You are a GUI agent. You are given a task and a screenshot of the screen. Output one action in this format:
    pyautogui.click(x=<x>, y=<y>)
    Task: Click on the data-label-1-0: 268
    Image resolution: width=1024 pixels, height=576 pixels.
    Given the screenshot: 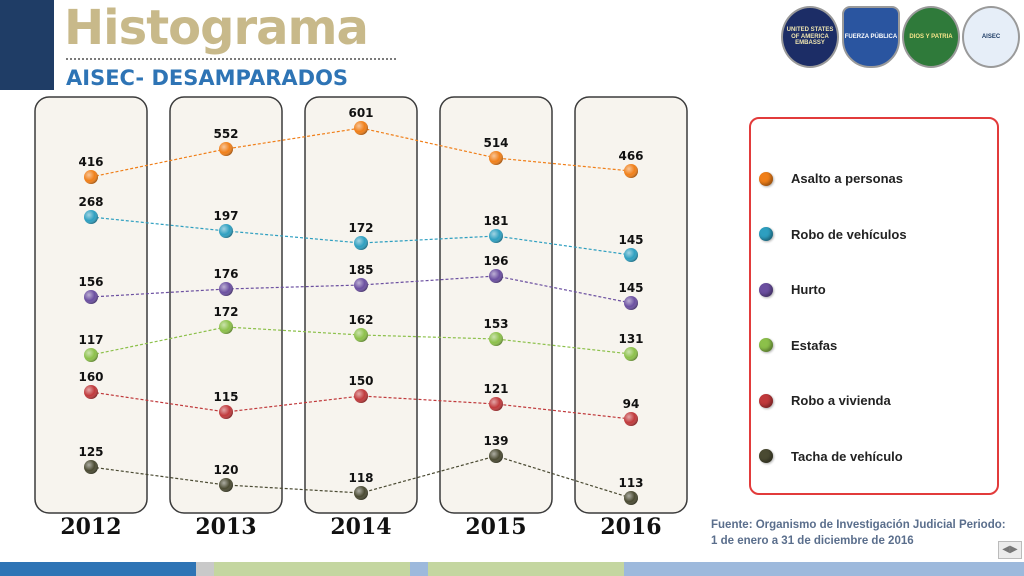 What is the action you would take?
    pyautogui.click(x=90, y=202)
    